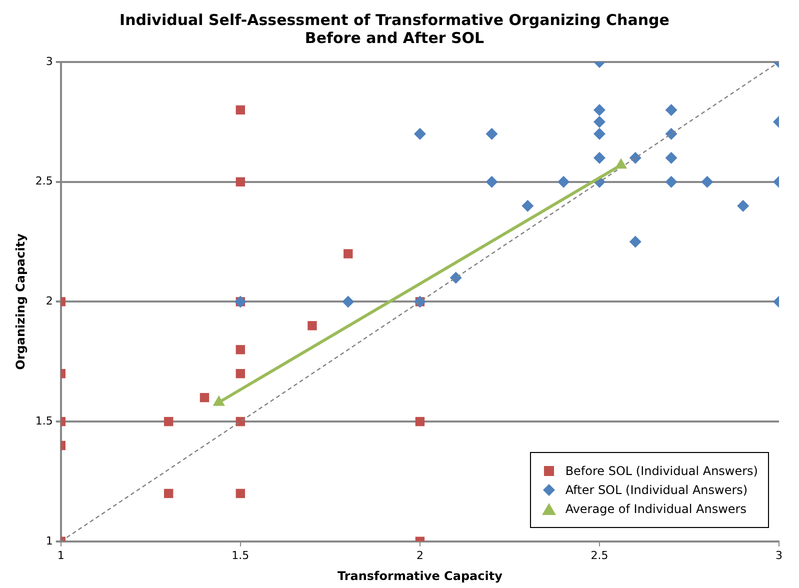 This screenshot has width=799, height=588. I want to click on y-axis-title: Organizing Capacity, so click(20, 301).